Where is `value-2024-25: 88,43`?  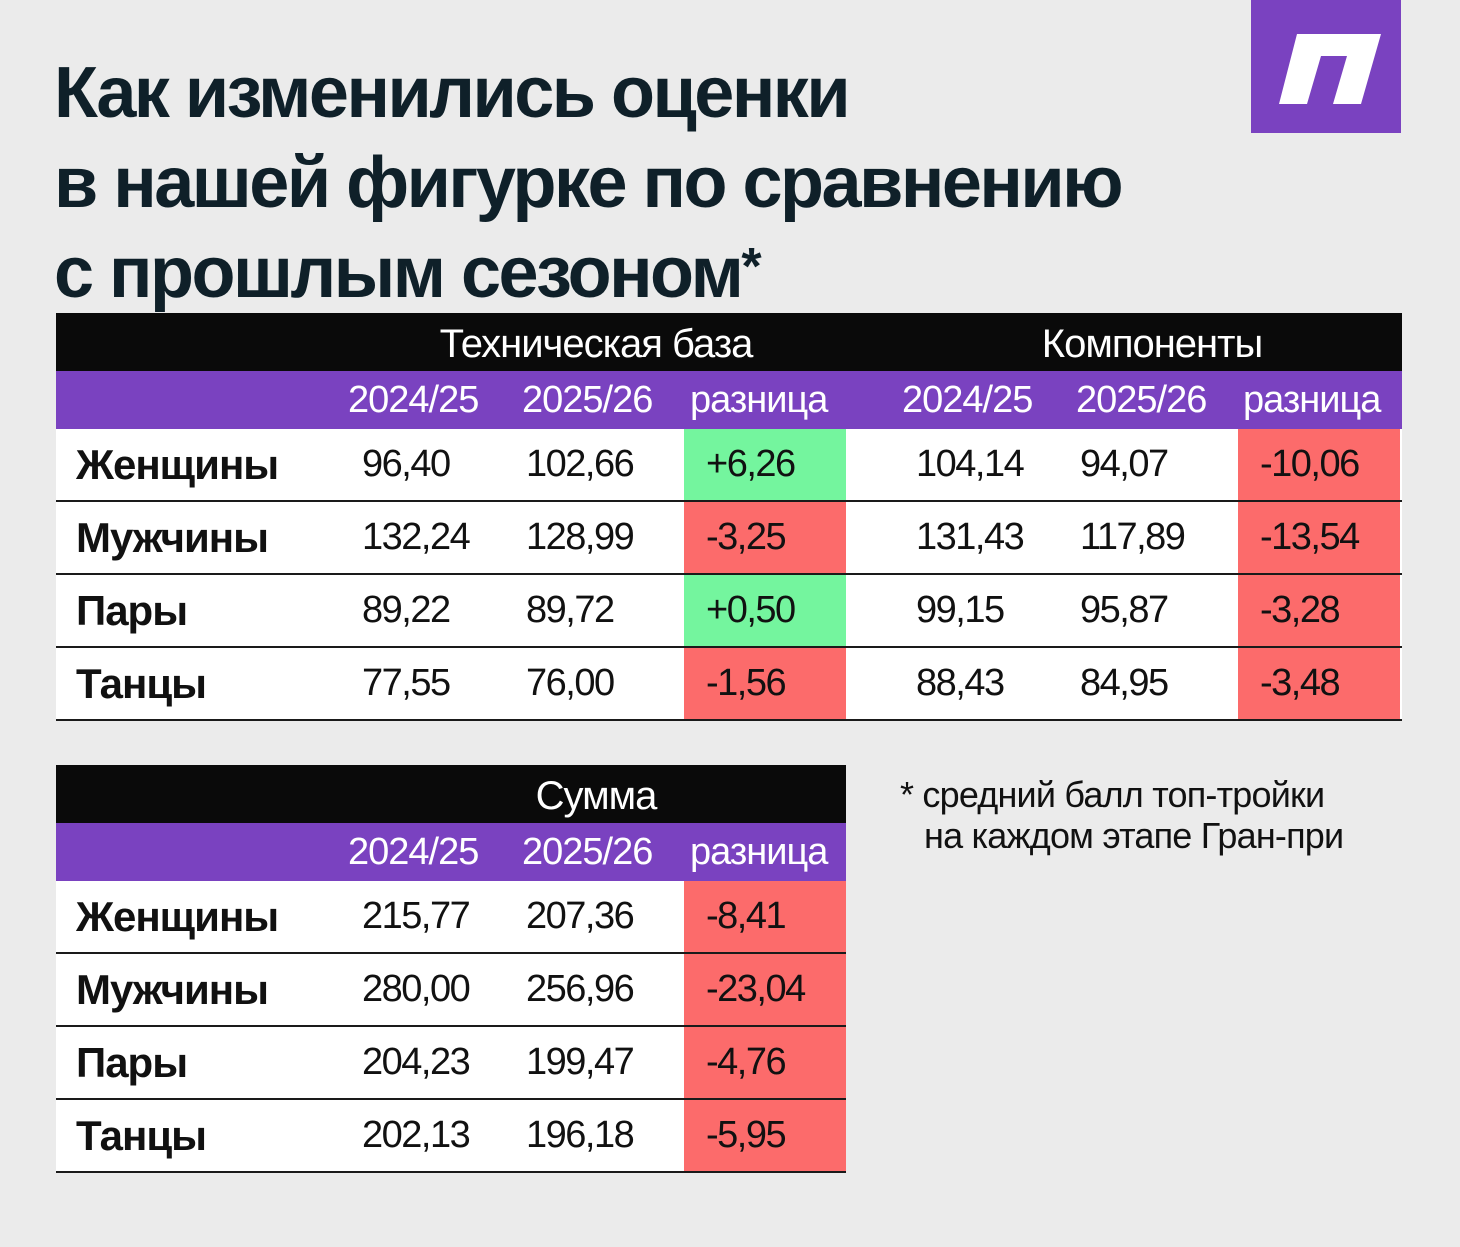 value-2024-25: 88,43 is located at coordinates (960, 683).